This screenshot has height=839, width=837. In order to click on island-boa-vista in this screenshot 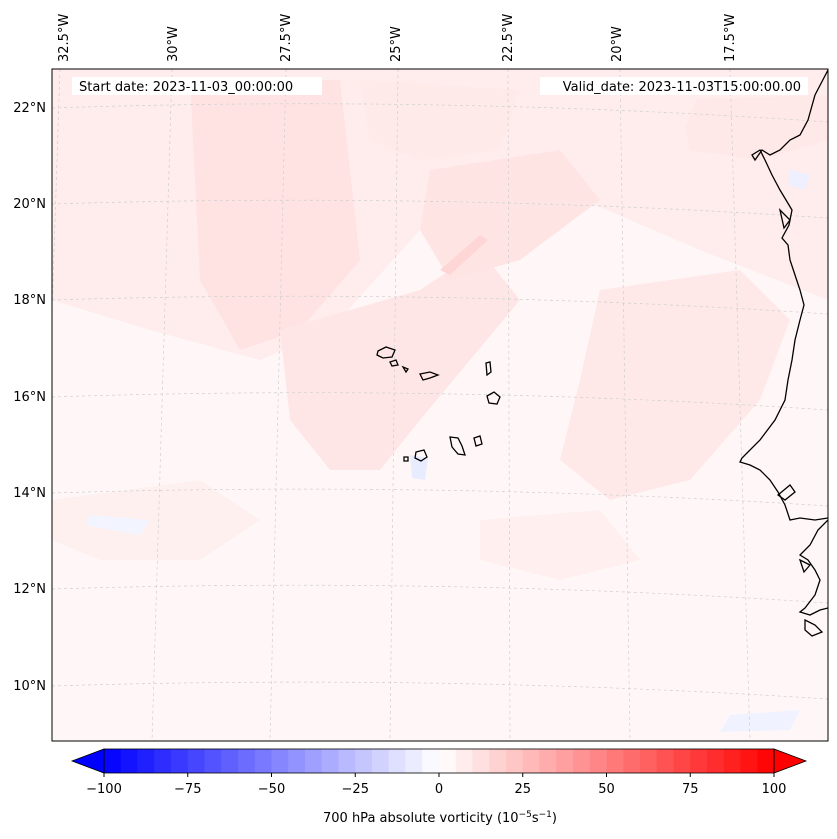, I will do `click(493, 398)`.